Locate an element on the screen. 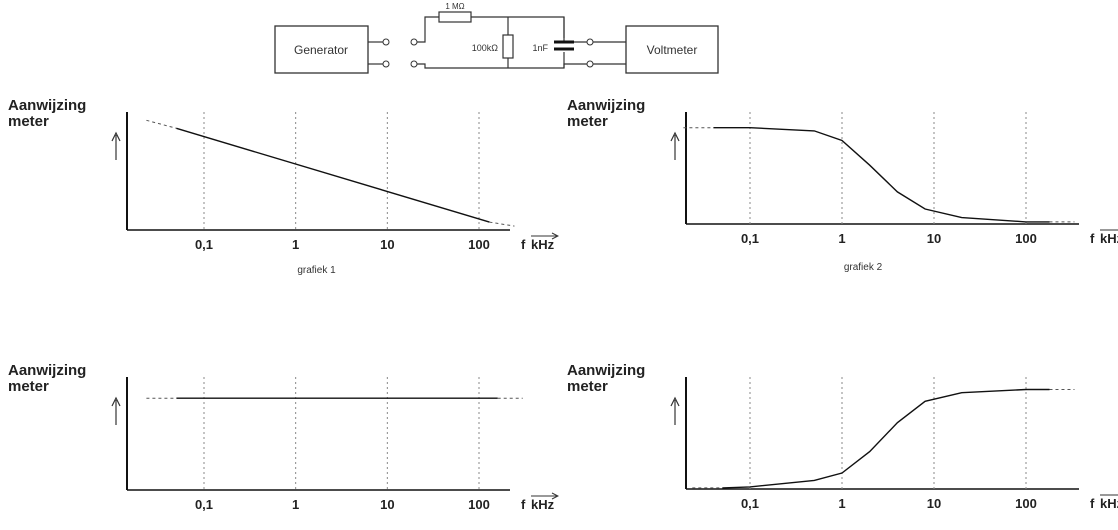  terminal-right-bottom is located at coordinates (590, 64).